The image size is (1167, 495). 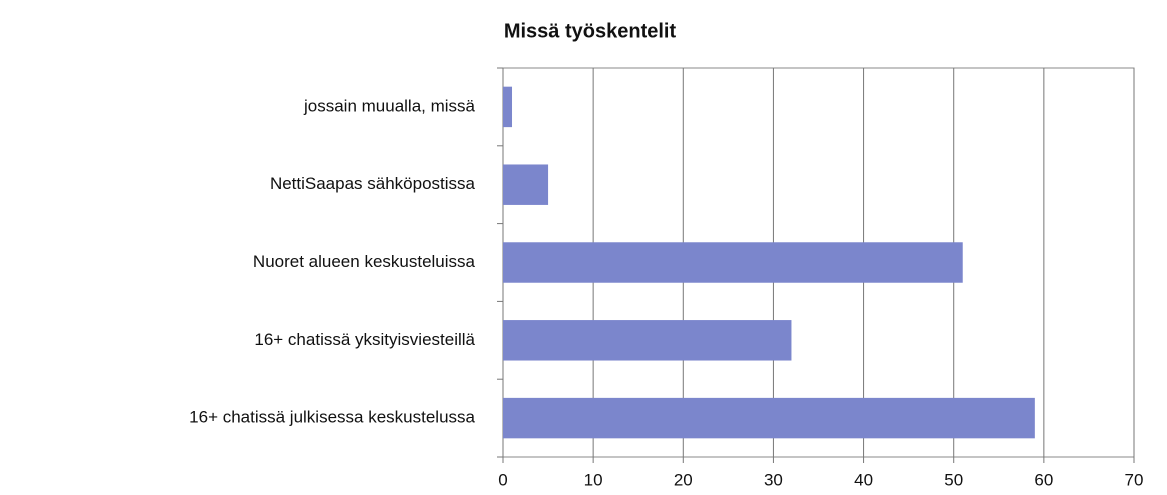 I want to click on x-tick-label: 40, so click(x=863, y=479).